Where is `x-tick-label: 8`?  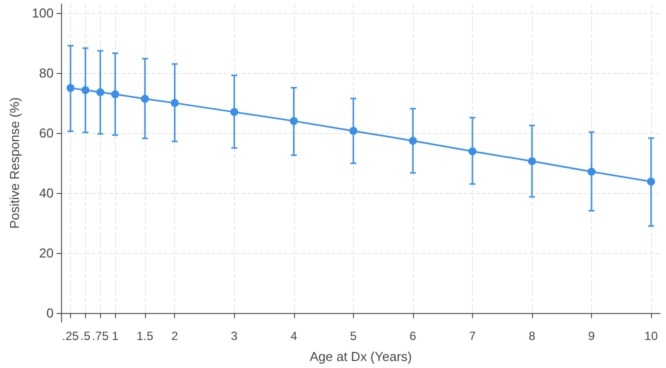
x-tick-label: 8 is located at coordinates (532, 336).